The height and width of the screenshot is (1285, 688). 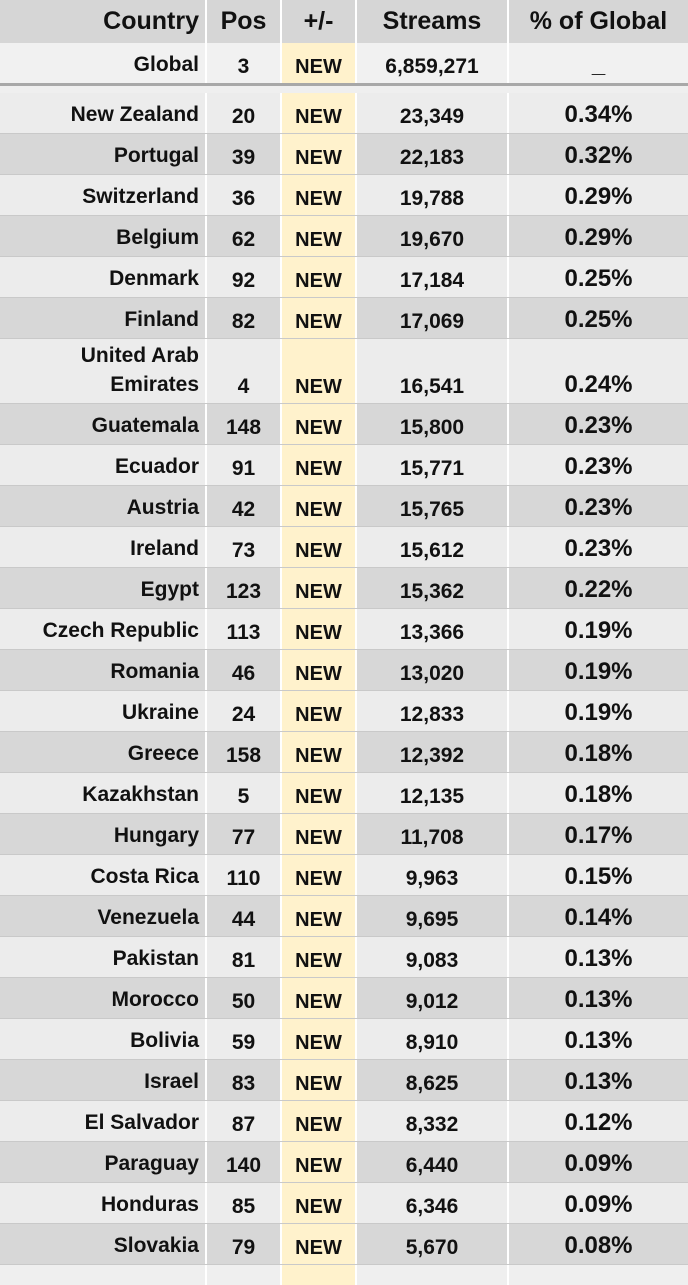 I want to click on row-streams: 8,910, so click(x=433, y=1039).